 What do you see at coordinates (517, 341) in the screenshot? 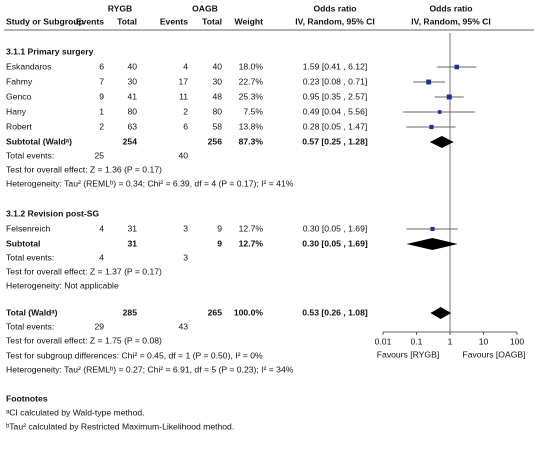
I see `x-tick-label: 100` at bounding box center [517, 341].